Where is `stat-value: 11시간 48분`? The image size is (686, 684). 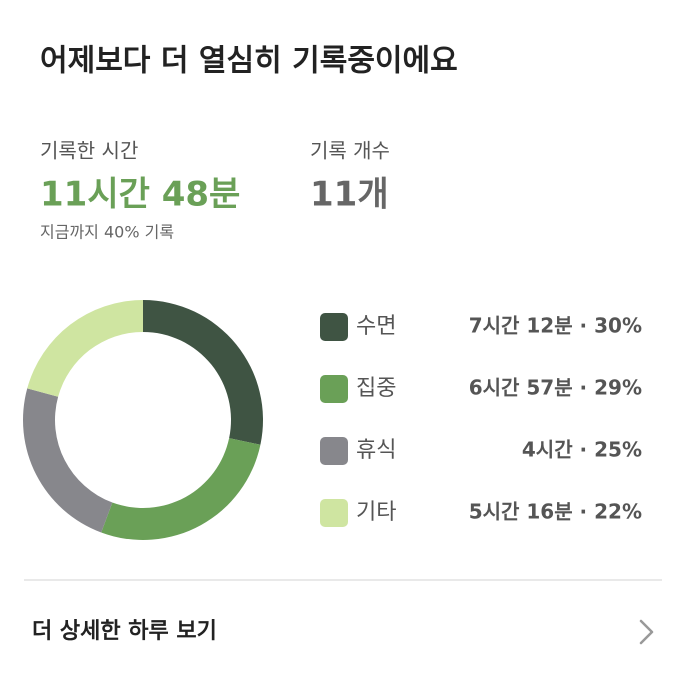
stat-value: 11시간 48분 is located at coordinates (140, 195).